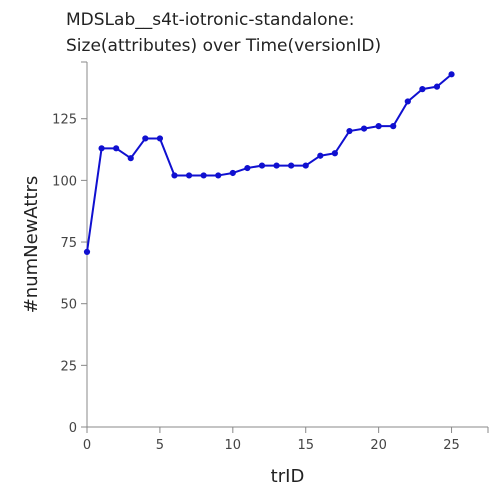 The image size is (500, 500). What do you see at coordinates (288, 476) in the screenshot?
I see `x-axis-title: trID` at bounding box center [288, 476].